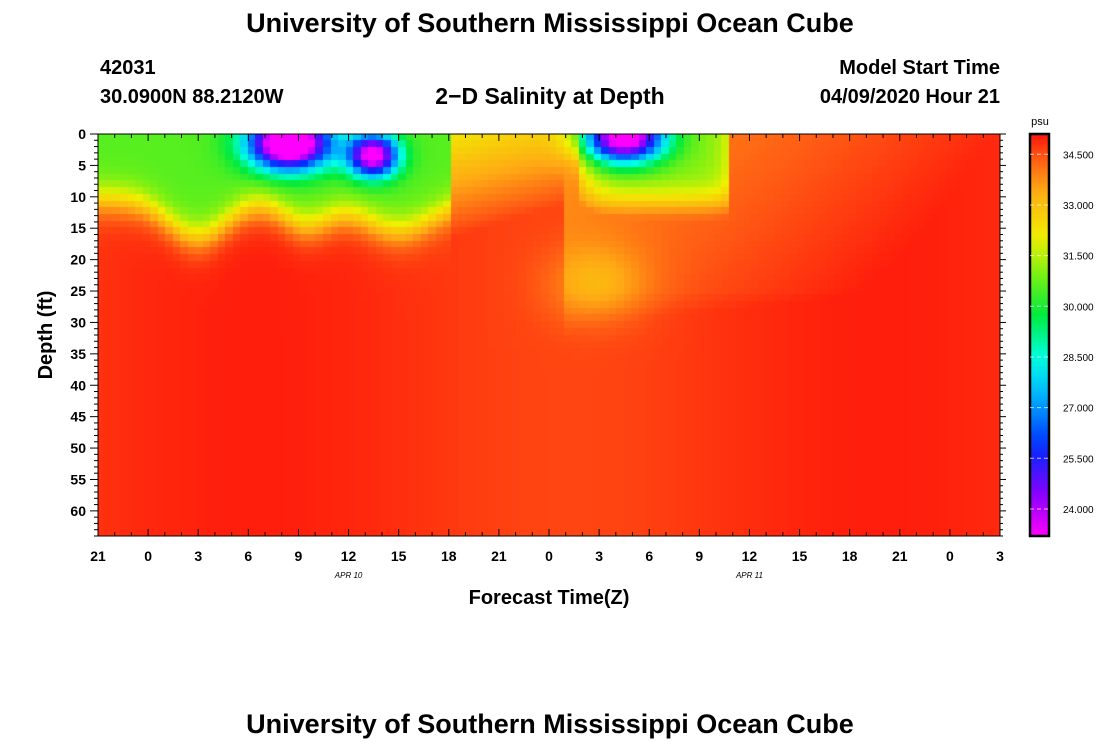  Describe the element at coordinates (128, 68) in the screenshot. I see `station-id: 42031` at that location.